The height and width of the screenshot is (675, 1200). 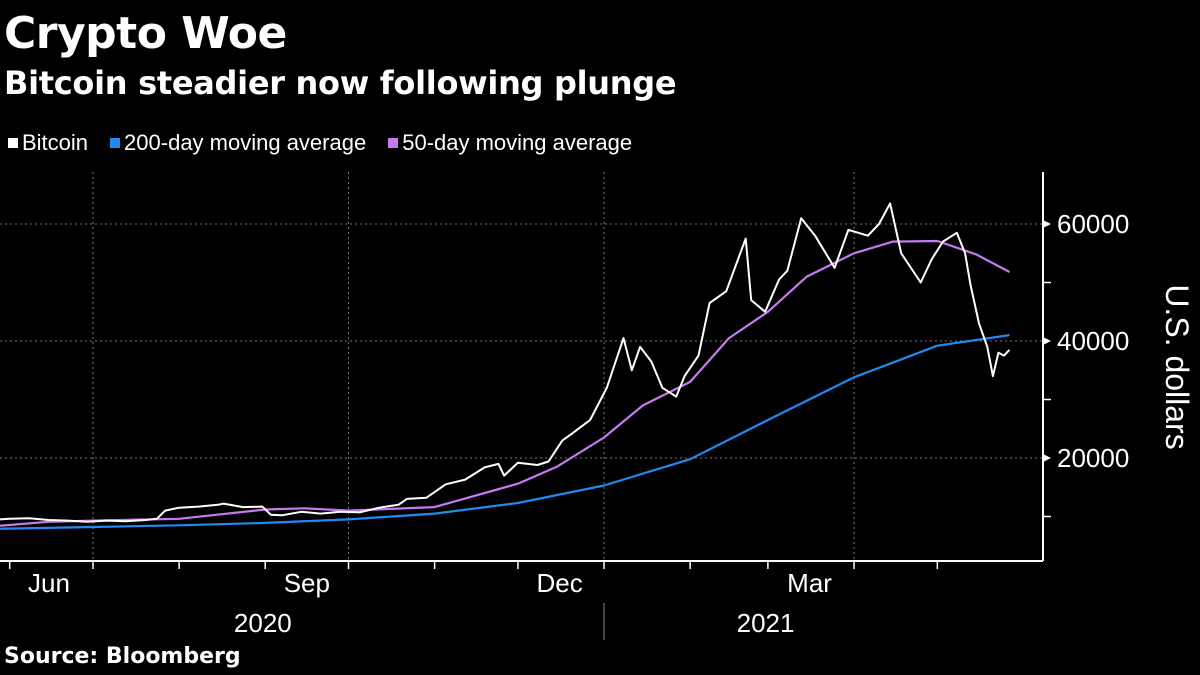 What do you see at coordinates (1177, 366) in the screenshot?
I see `y-axis-title: U.S. dollars` at bounding box center [1177, 366].